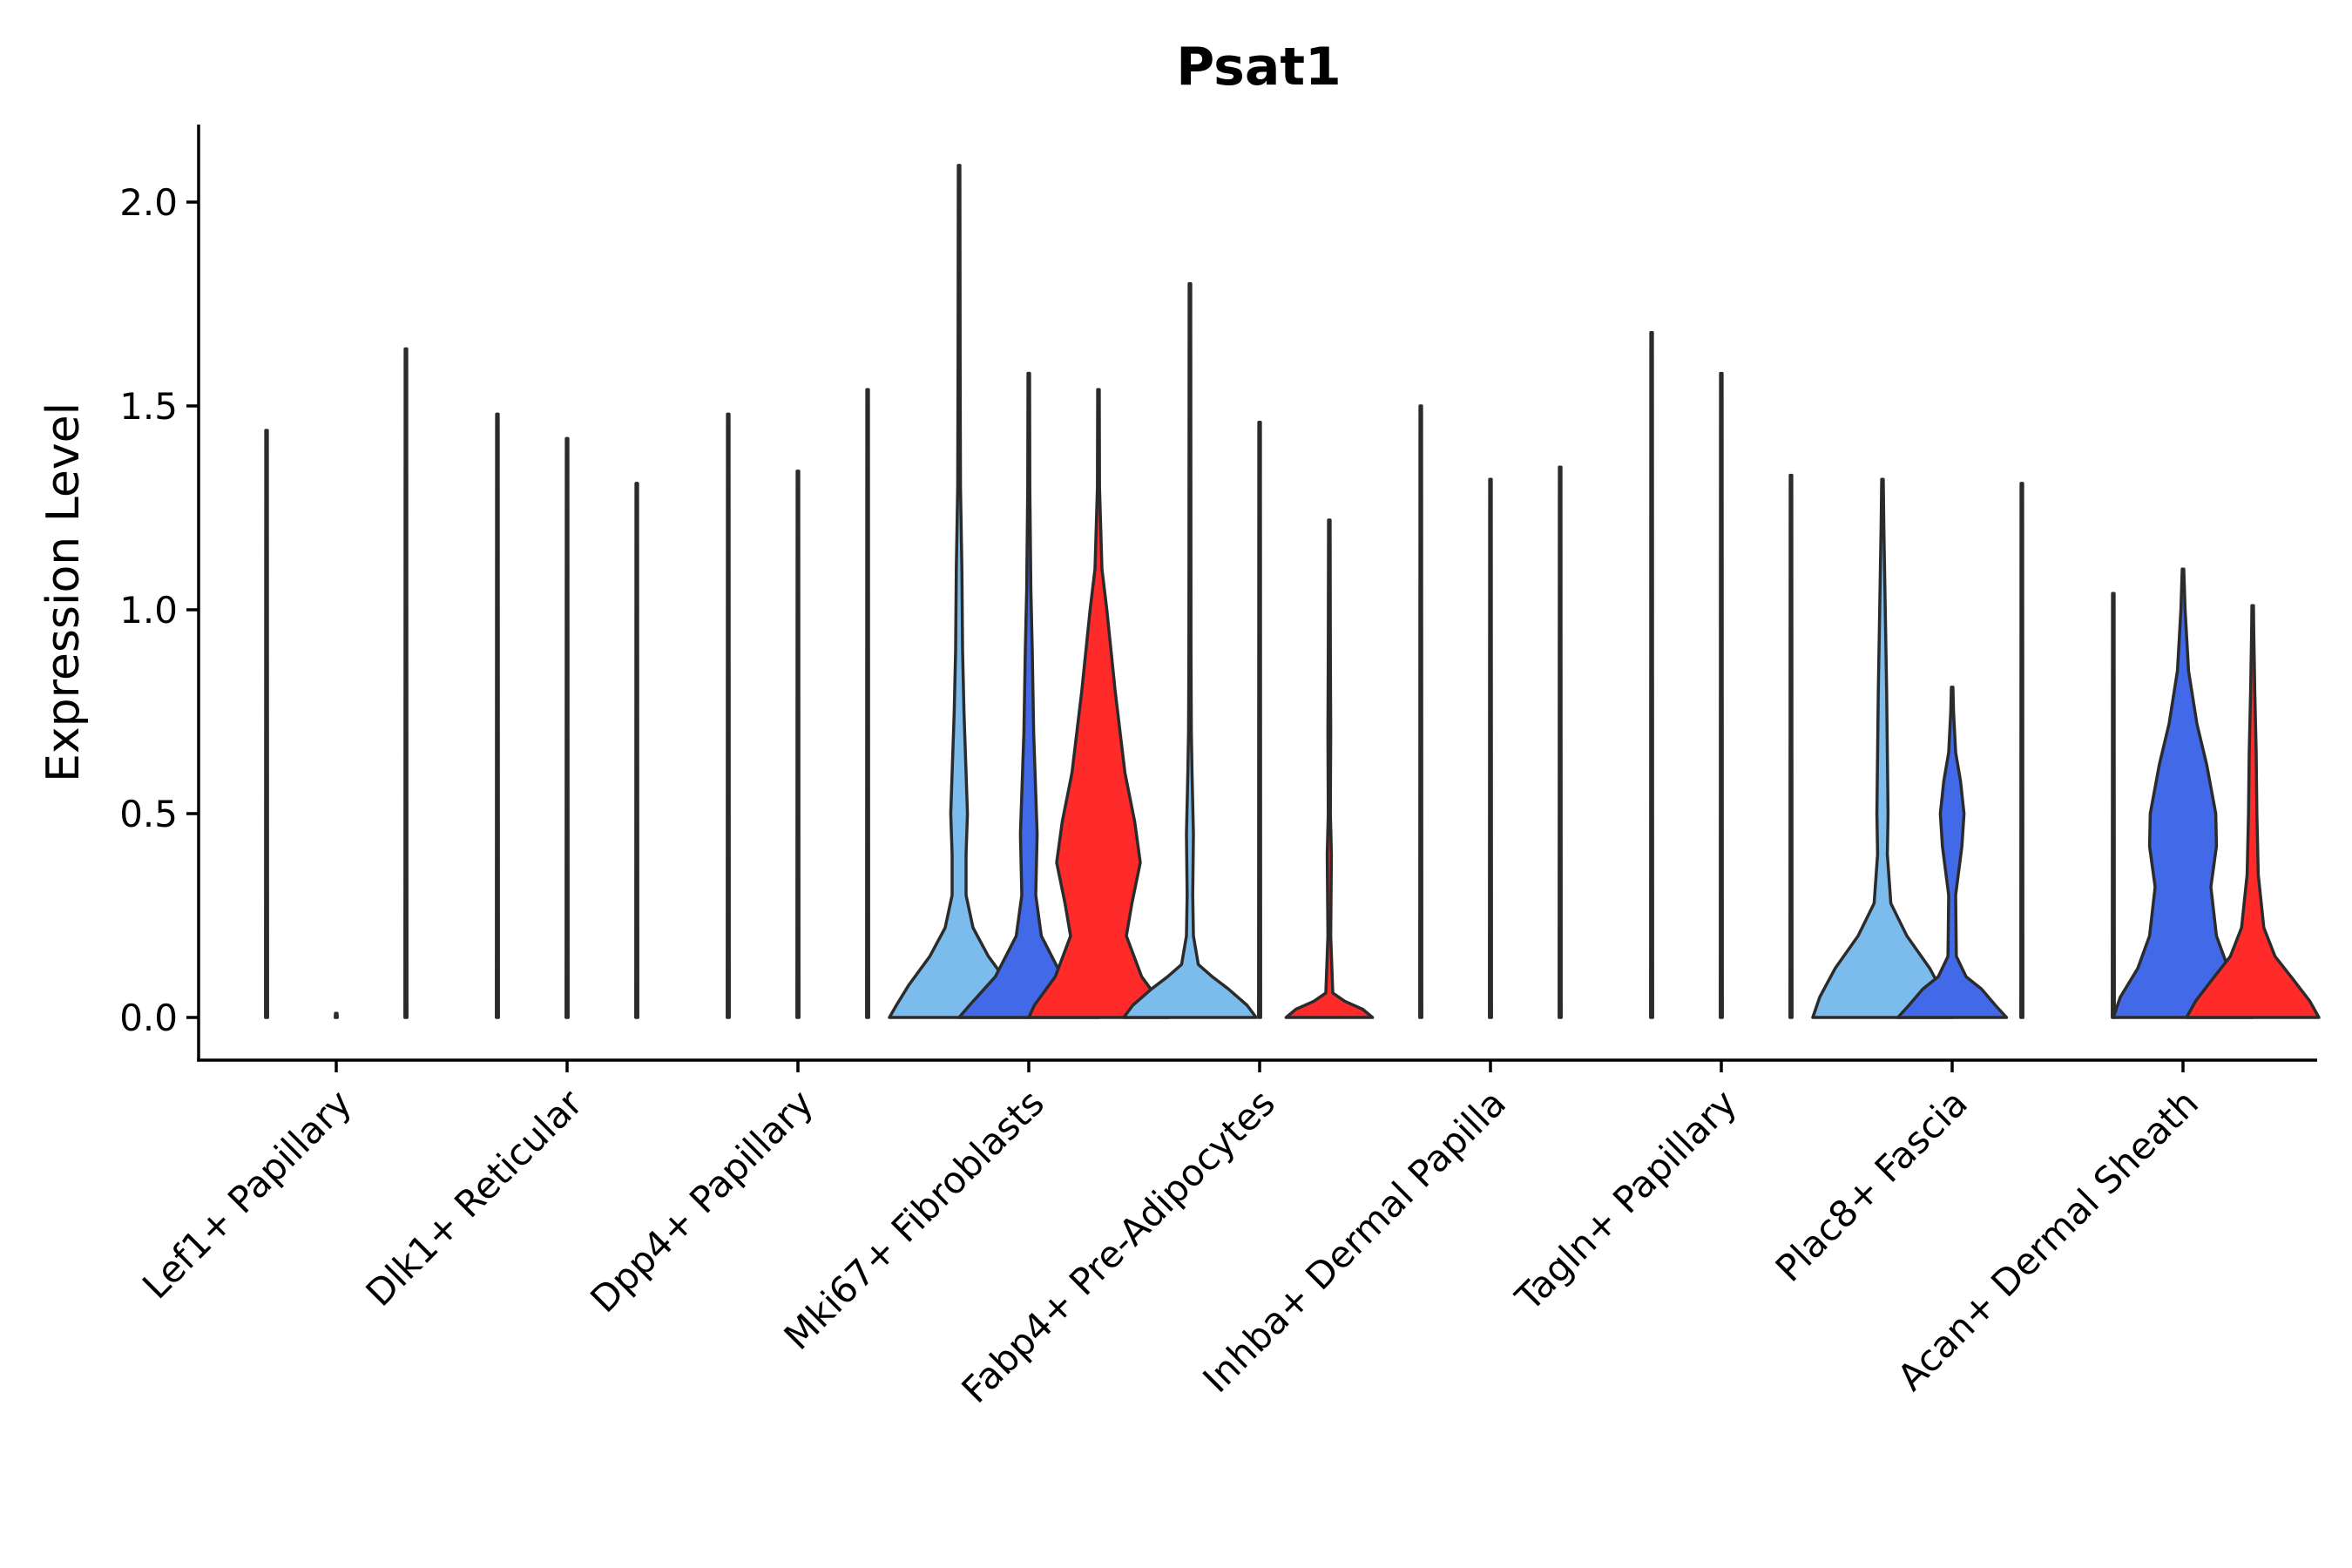 Image resolution: width=2352 pixels, height=1568 pixels. I want to click on x-tick-label: Dlk1+ Reticular, so click(475, 1198).